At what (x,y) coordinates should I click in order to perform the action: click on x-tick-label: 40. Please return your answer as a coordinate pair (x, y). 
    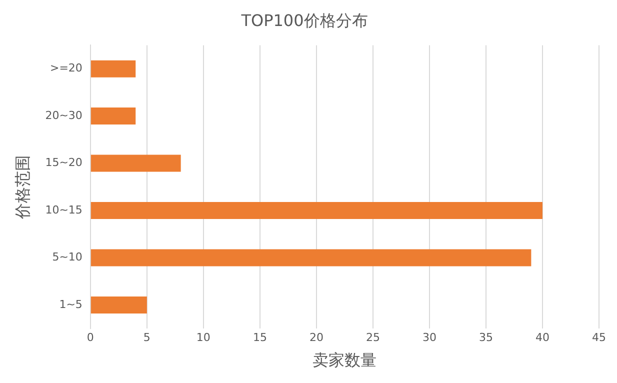
    Looking at the image, I should click on (542, 337).